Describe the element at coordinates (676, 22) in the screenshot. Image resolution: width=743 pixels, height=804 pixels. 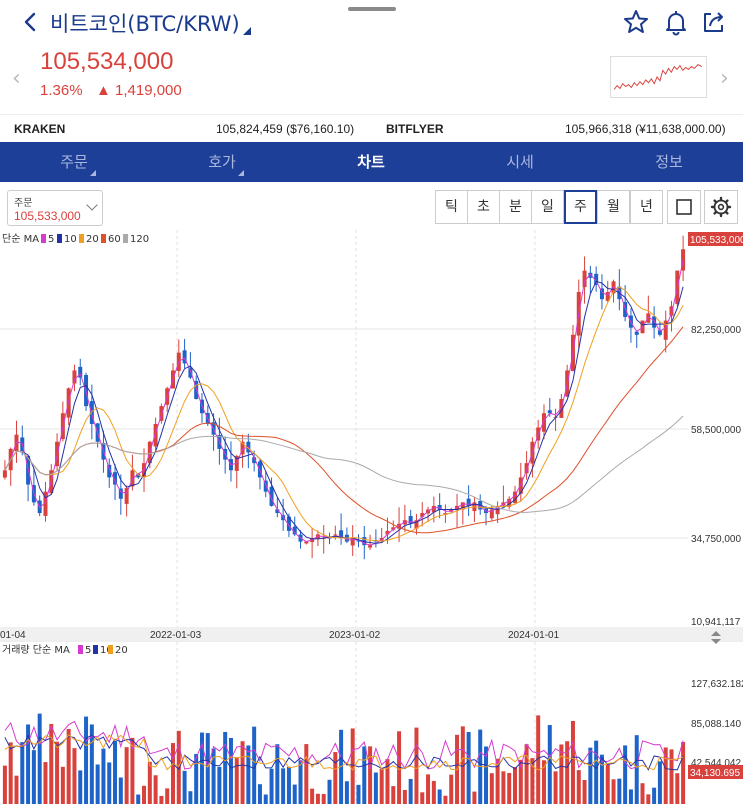
I see `bell-icon` at that location.